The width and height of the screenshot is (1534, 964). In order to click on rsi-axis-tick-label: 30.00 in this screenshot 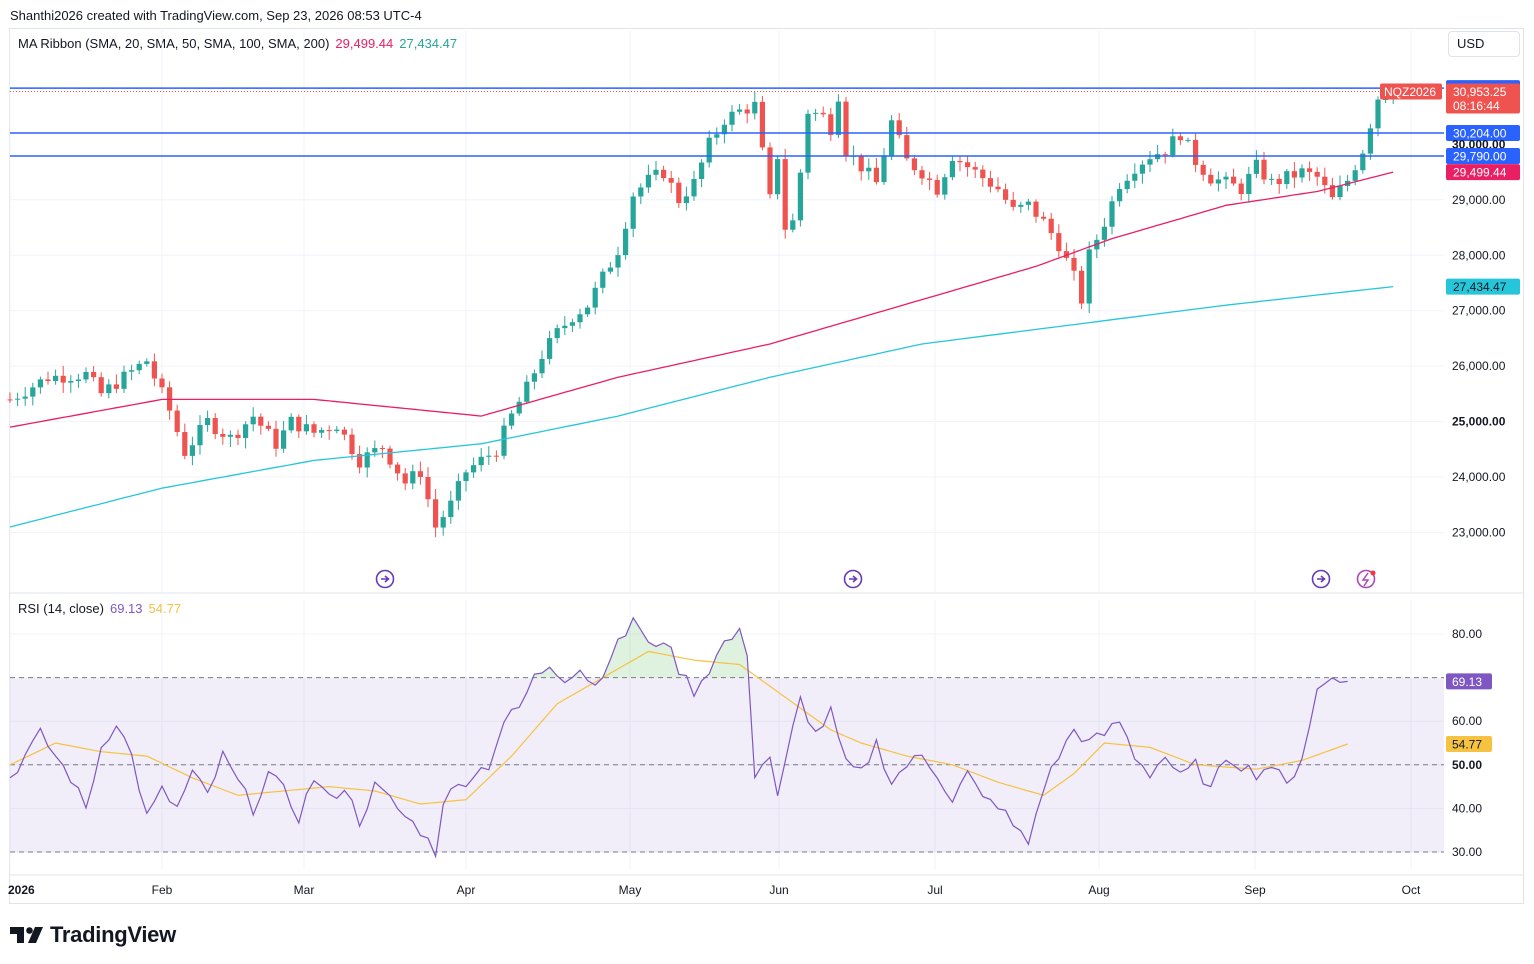, I will do `click(1467, 852)`.